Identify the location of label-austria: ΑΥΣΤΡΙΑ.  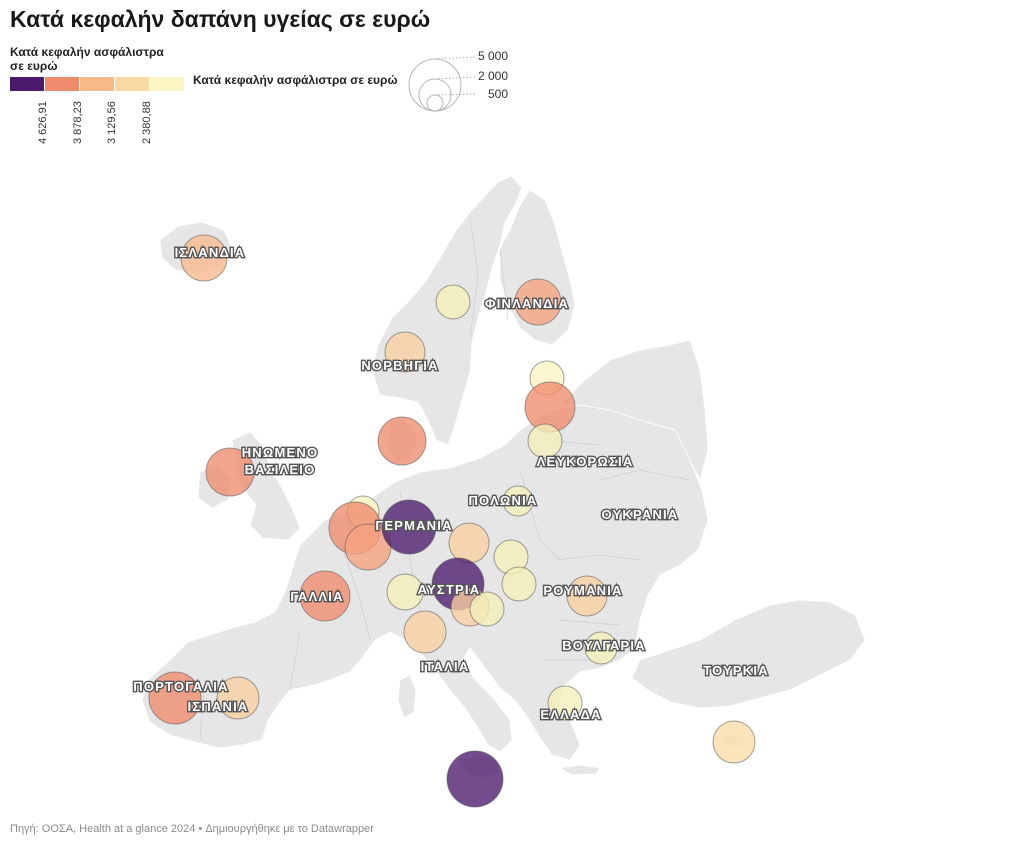
(449, 589).